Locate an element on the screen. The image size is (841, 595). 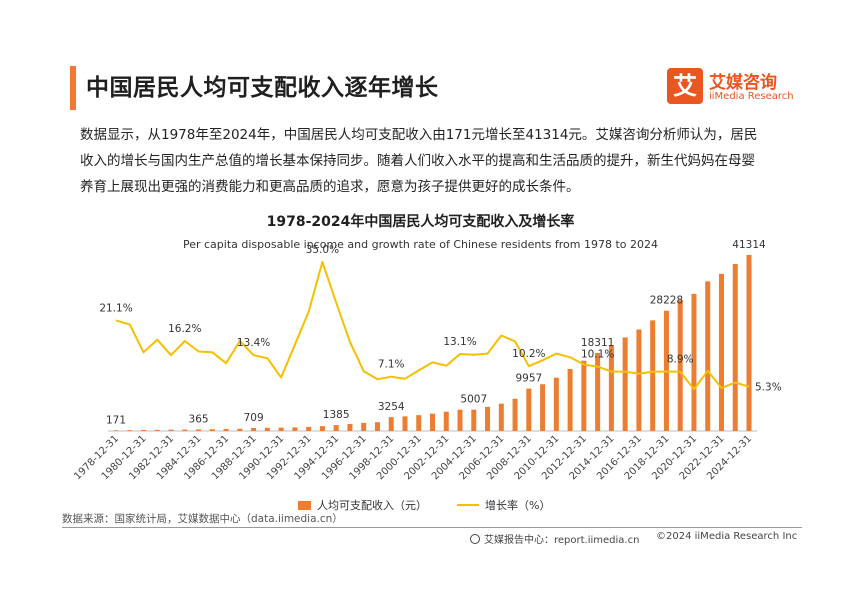
growth-rate-label: 13.4% is located at coordinates (253, 343).